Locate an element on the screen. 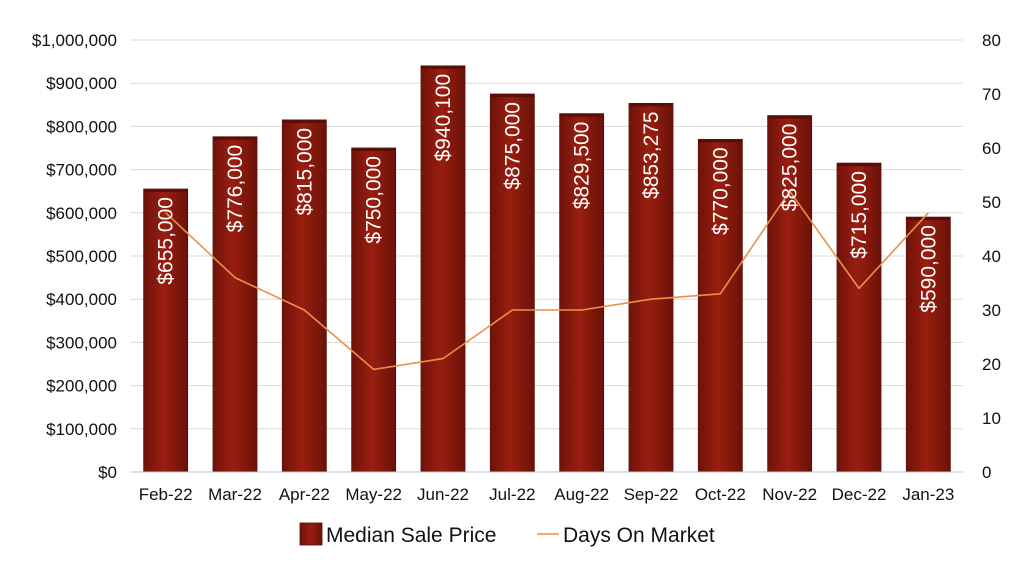 This screenshot has height=580, width=1024. y-right-tick-label: 50 is located at coordinates (991, 202).